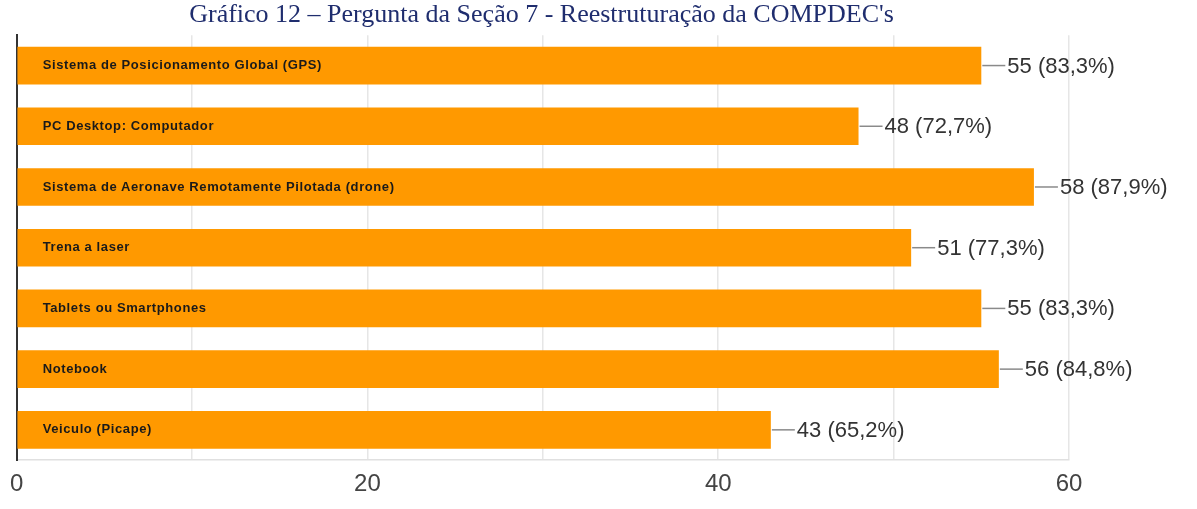 This screenshot has height=509, width=1197. Describe the element at coordinates (124, 307) in the screenshot. I see `y-tick-label: Tablets ou Smartphones` at that location.